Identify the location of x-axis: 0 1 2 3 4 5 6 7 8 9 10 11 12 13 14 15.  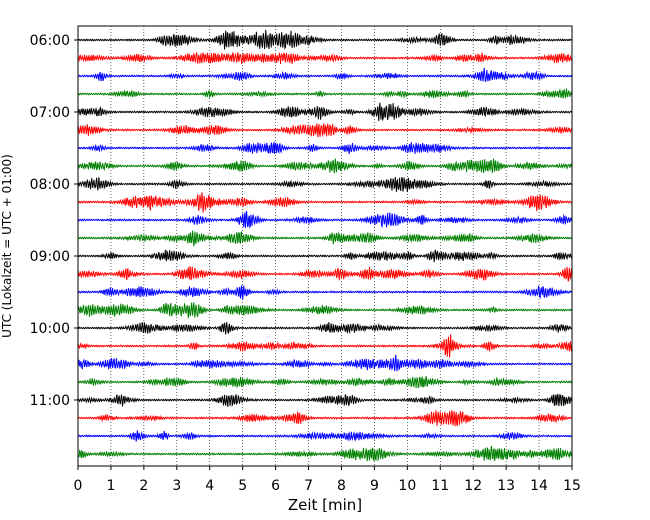
(327, 480).